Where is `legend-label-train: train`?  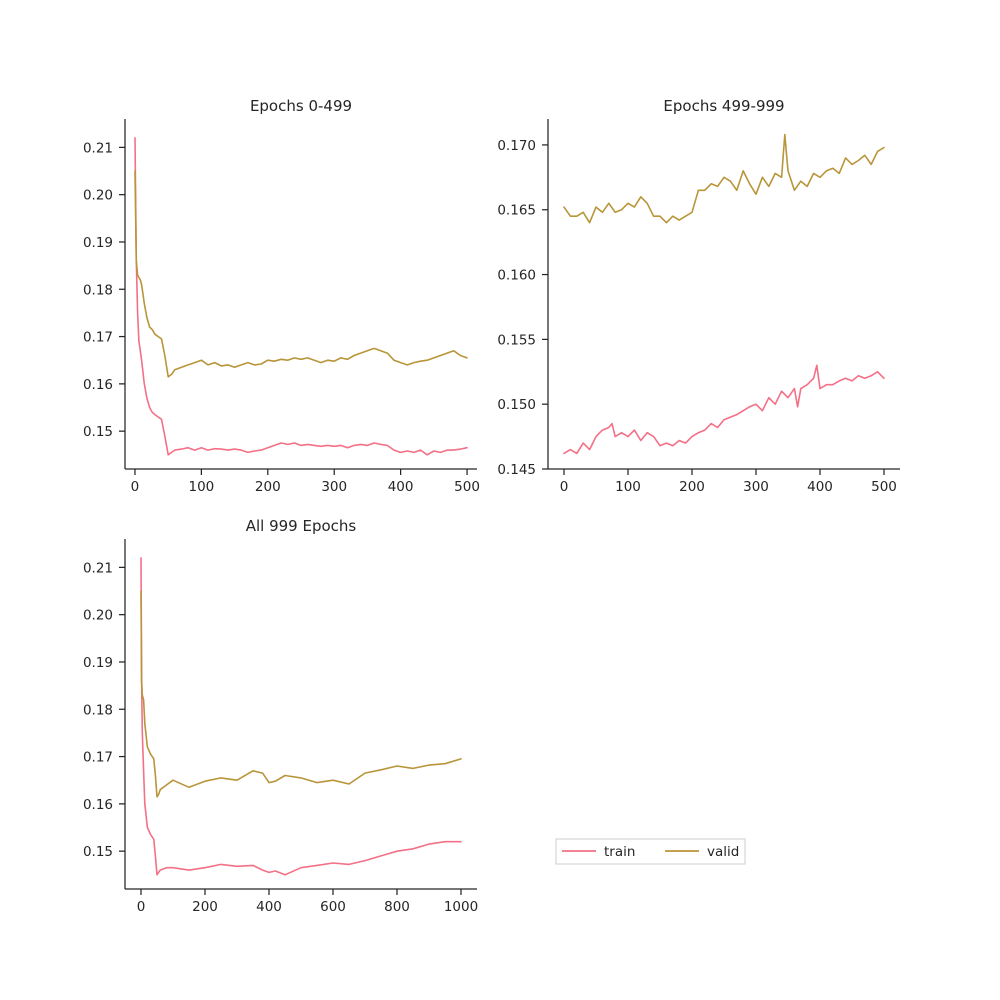 legend-label-train: train is located at coordinates (619, 852).